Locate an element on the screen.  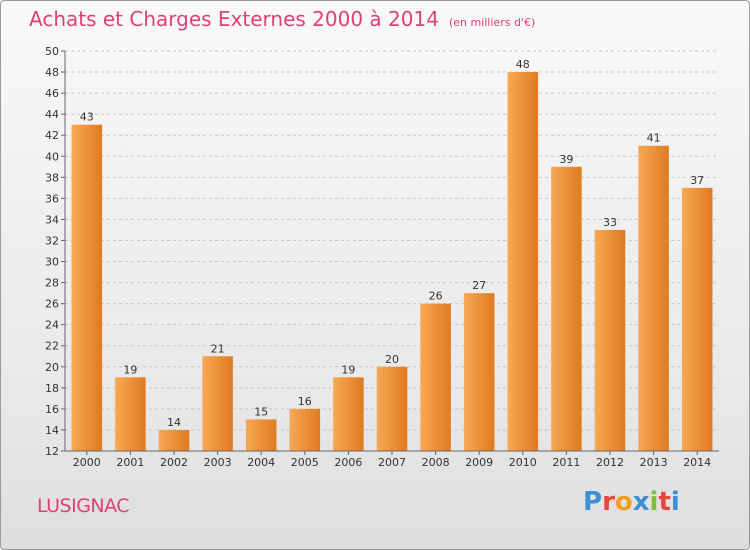
logo-letter: P is located at coordinates (593, 502).